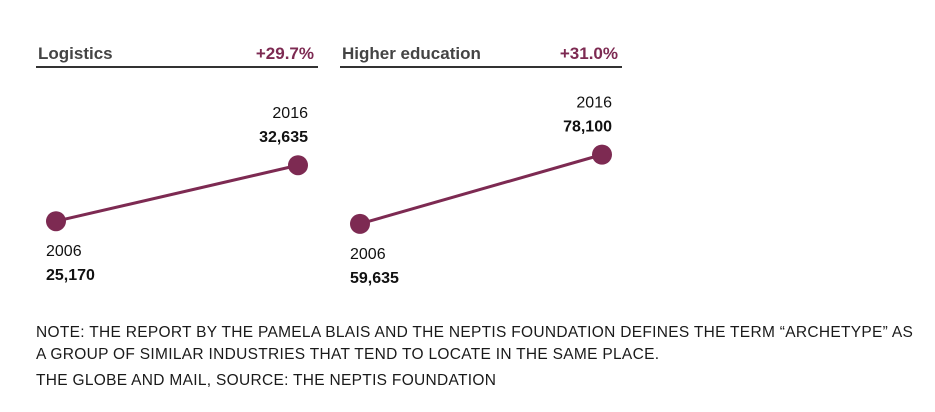 The height and width of the screenshot is (412, 935). I want to click on percent-change: +29.7%, so click(284, 53).